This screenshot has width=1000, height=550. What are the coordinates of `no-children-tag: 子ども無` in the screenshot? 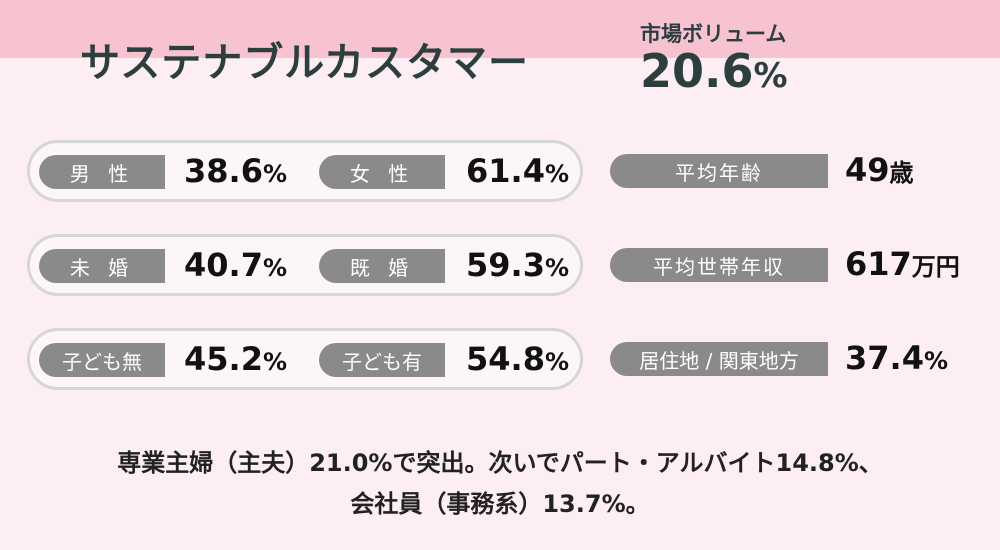 It's located at (102, 360).